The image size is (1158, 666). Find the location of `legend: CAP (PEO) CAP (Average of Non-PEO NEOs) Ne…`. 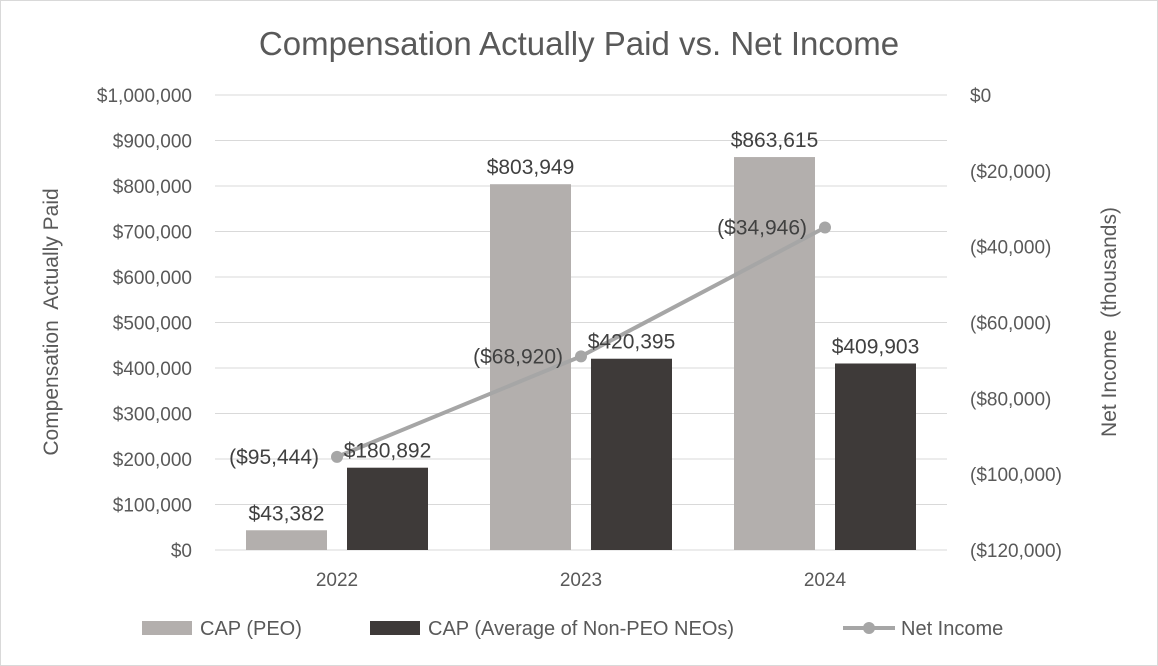

legend: CAP (PEO) CAP (Average of Non-PEO NEOs) Ne… is located at coordinates (572, 629).